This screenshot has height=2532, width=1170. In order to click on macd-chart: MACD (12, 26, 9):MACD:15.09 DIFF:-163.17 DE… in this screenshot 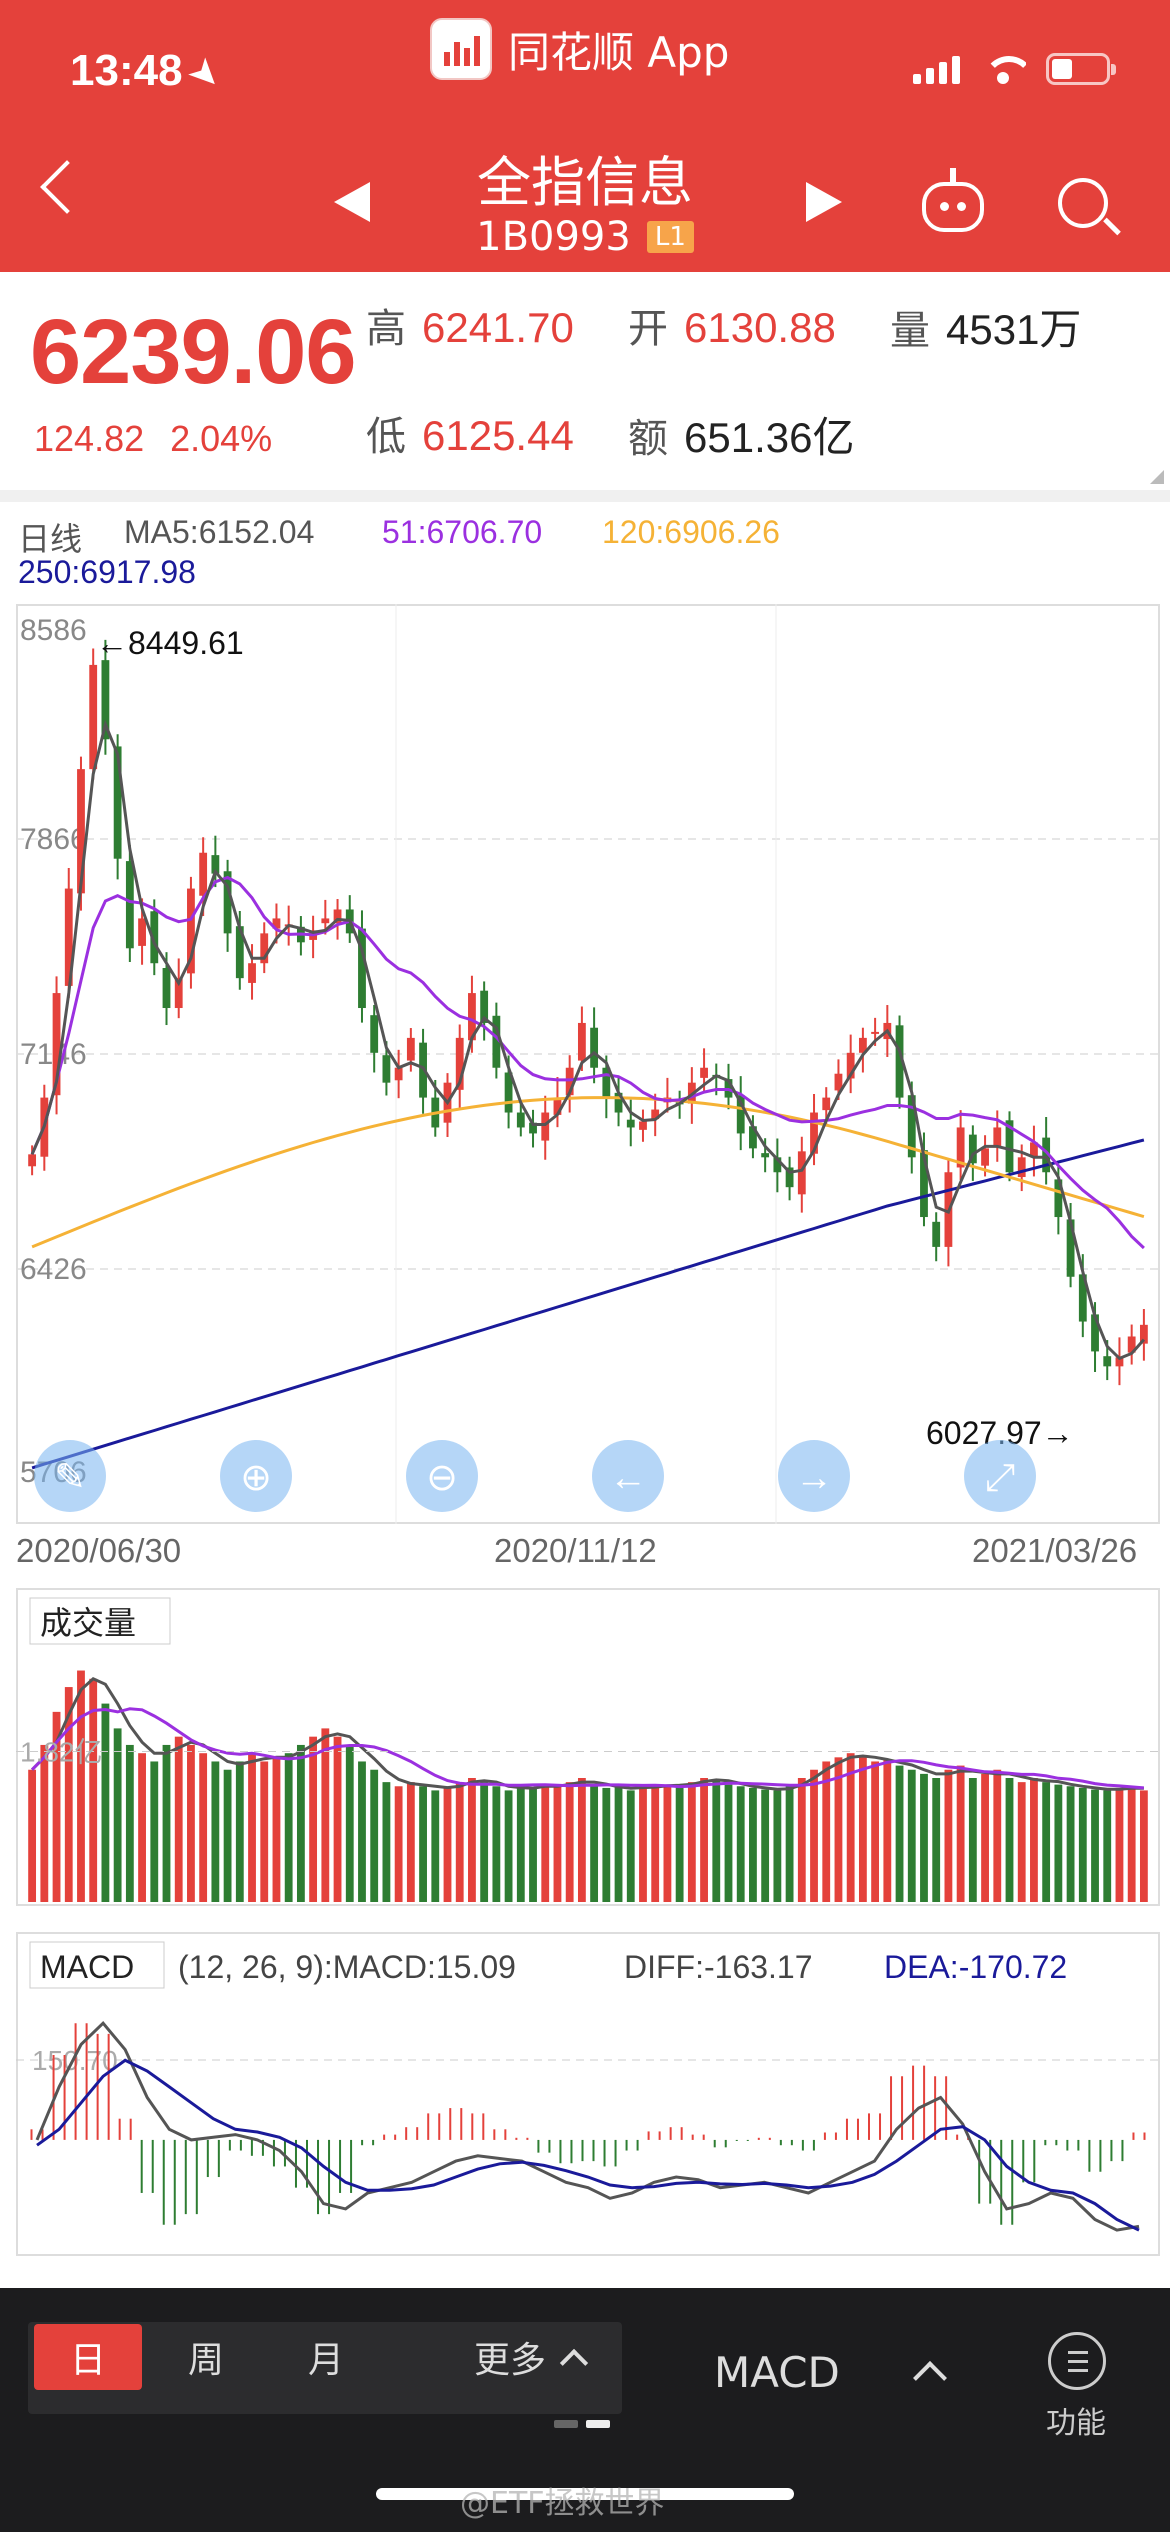, I will do `click(588, 2094)`.